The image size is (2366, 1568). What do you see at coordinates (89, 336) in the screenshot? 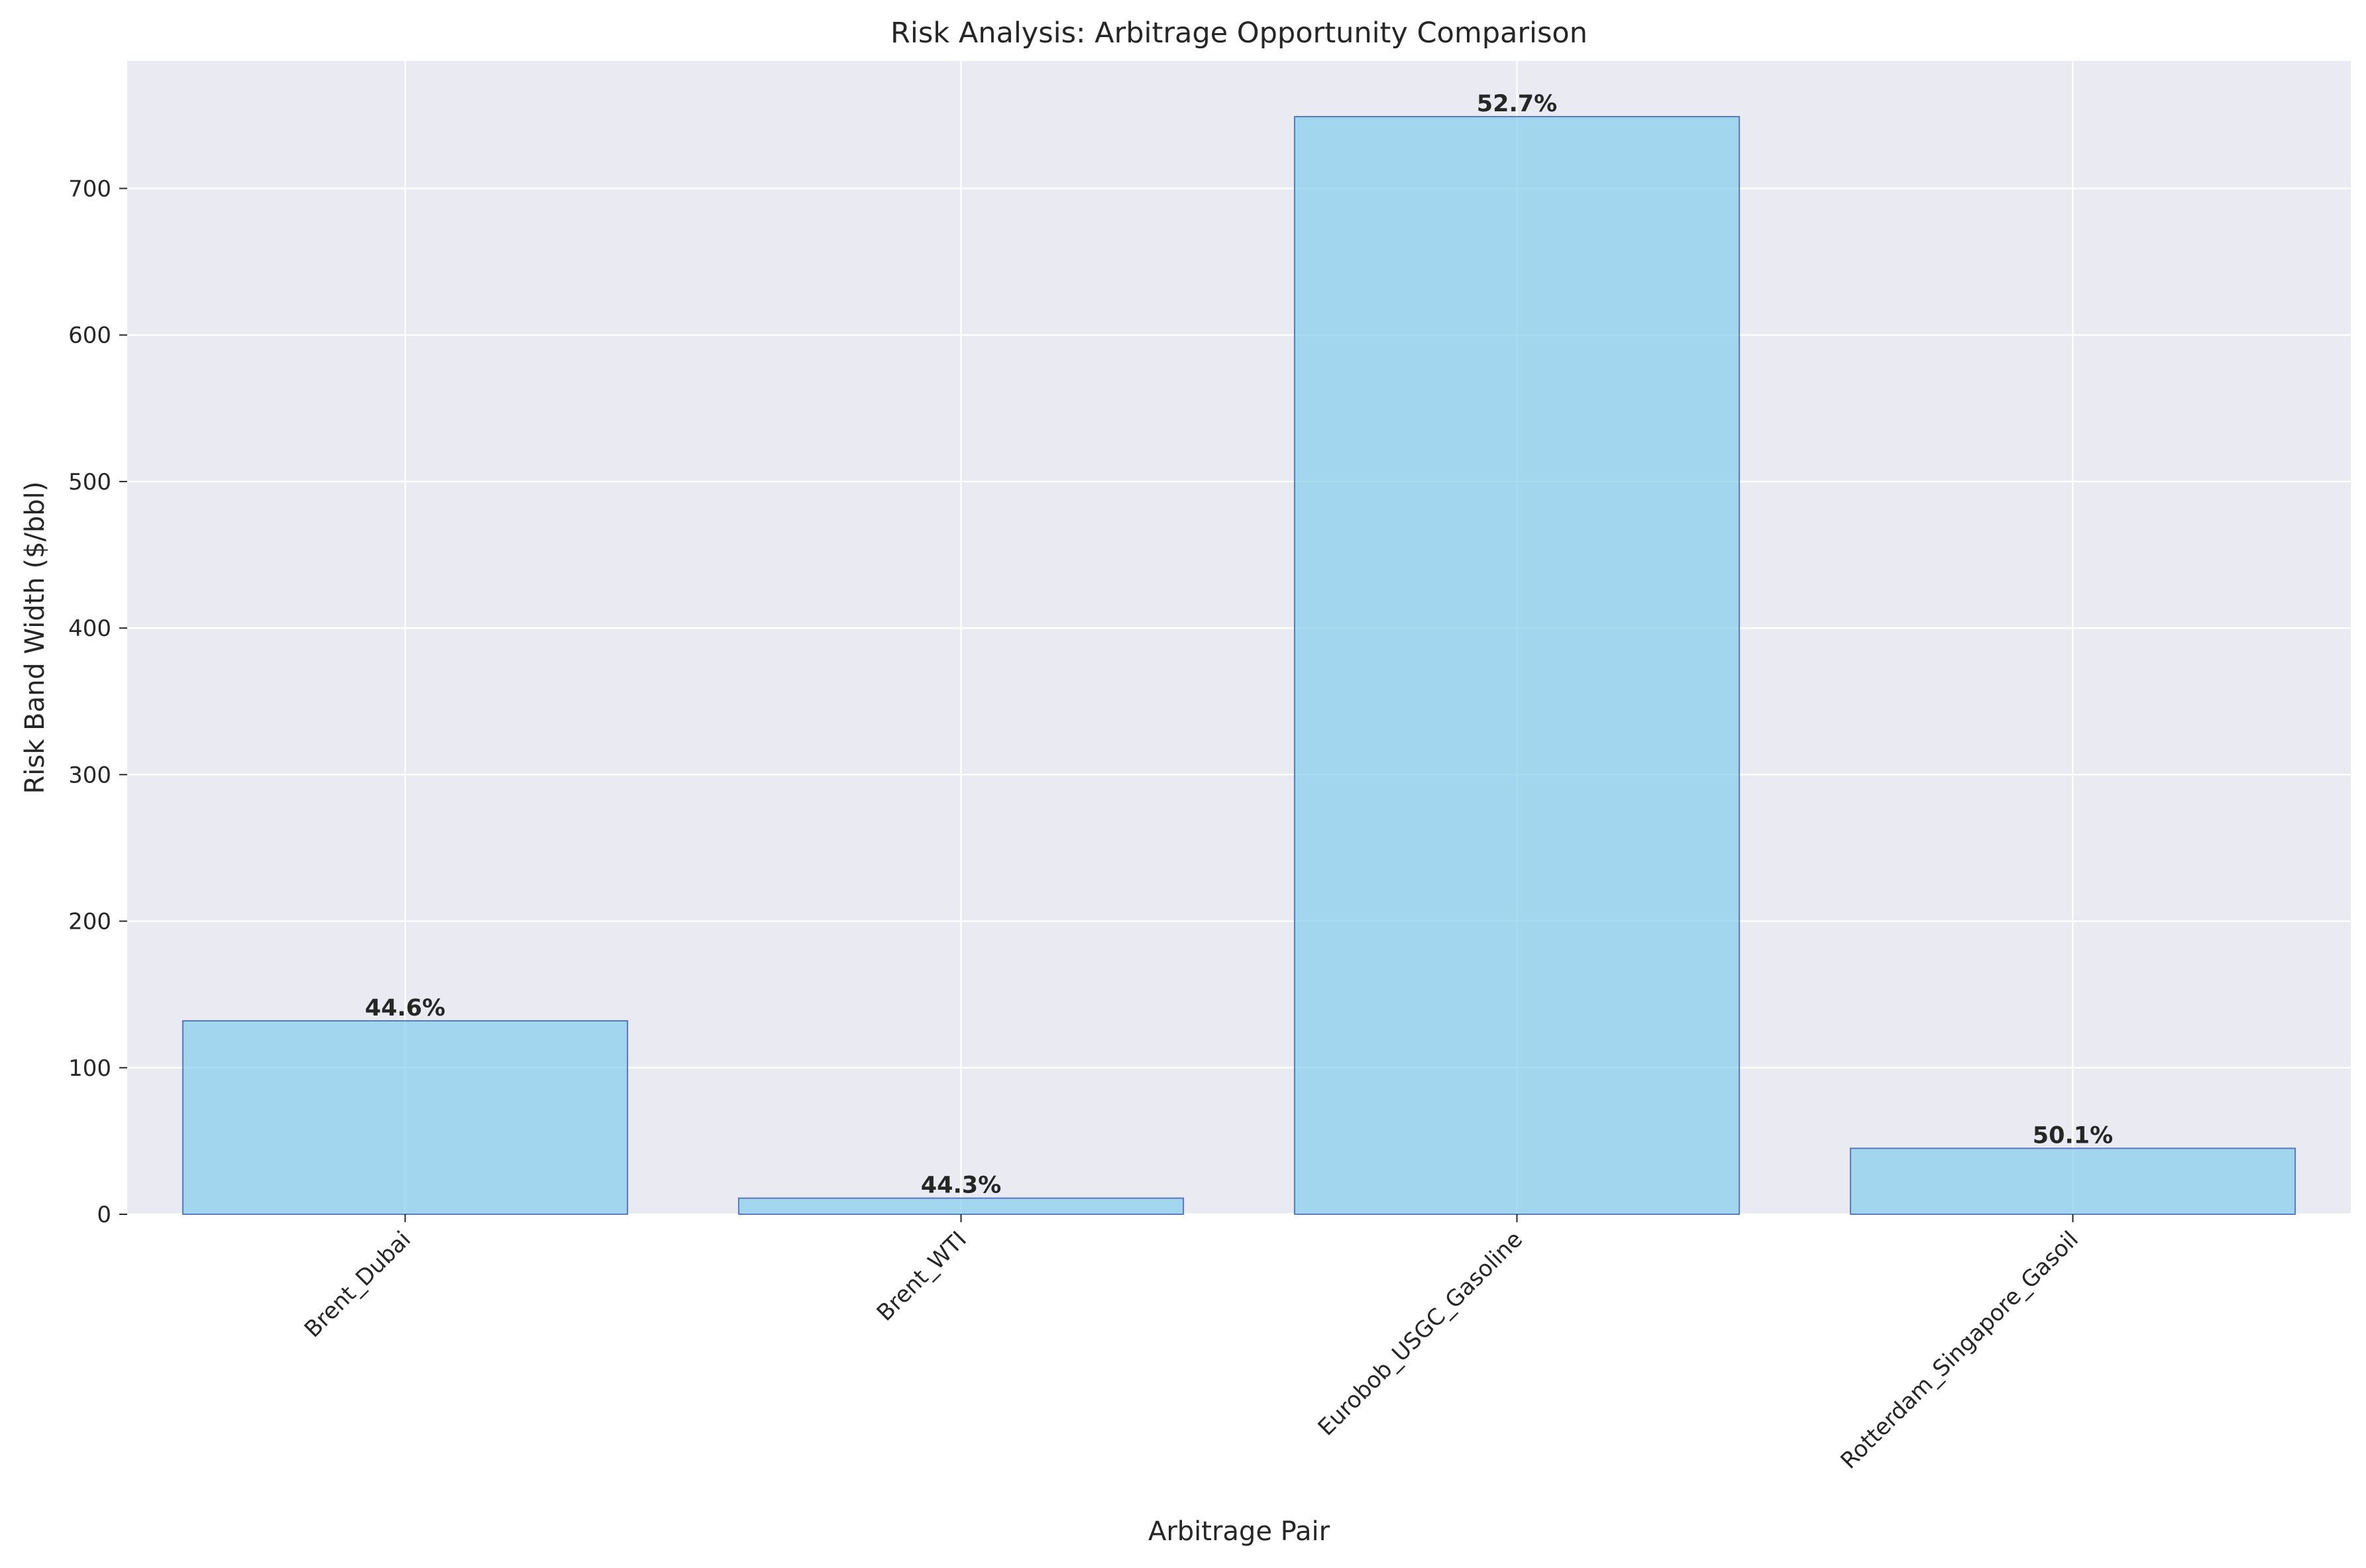
I see `y-tick-label: 600` at bounding box center [89, 336].